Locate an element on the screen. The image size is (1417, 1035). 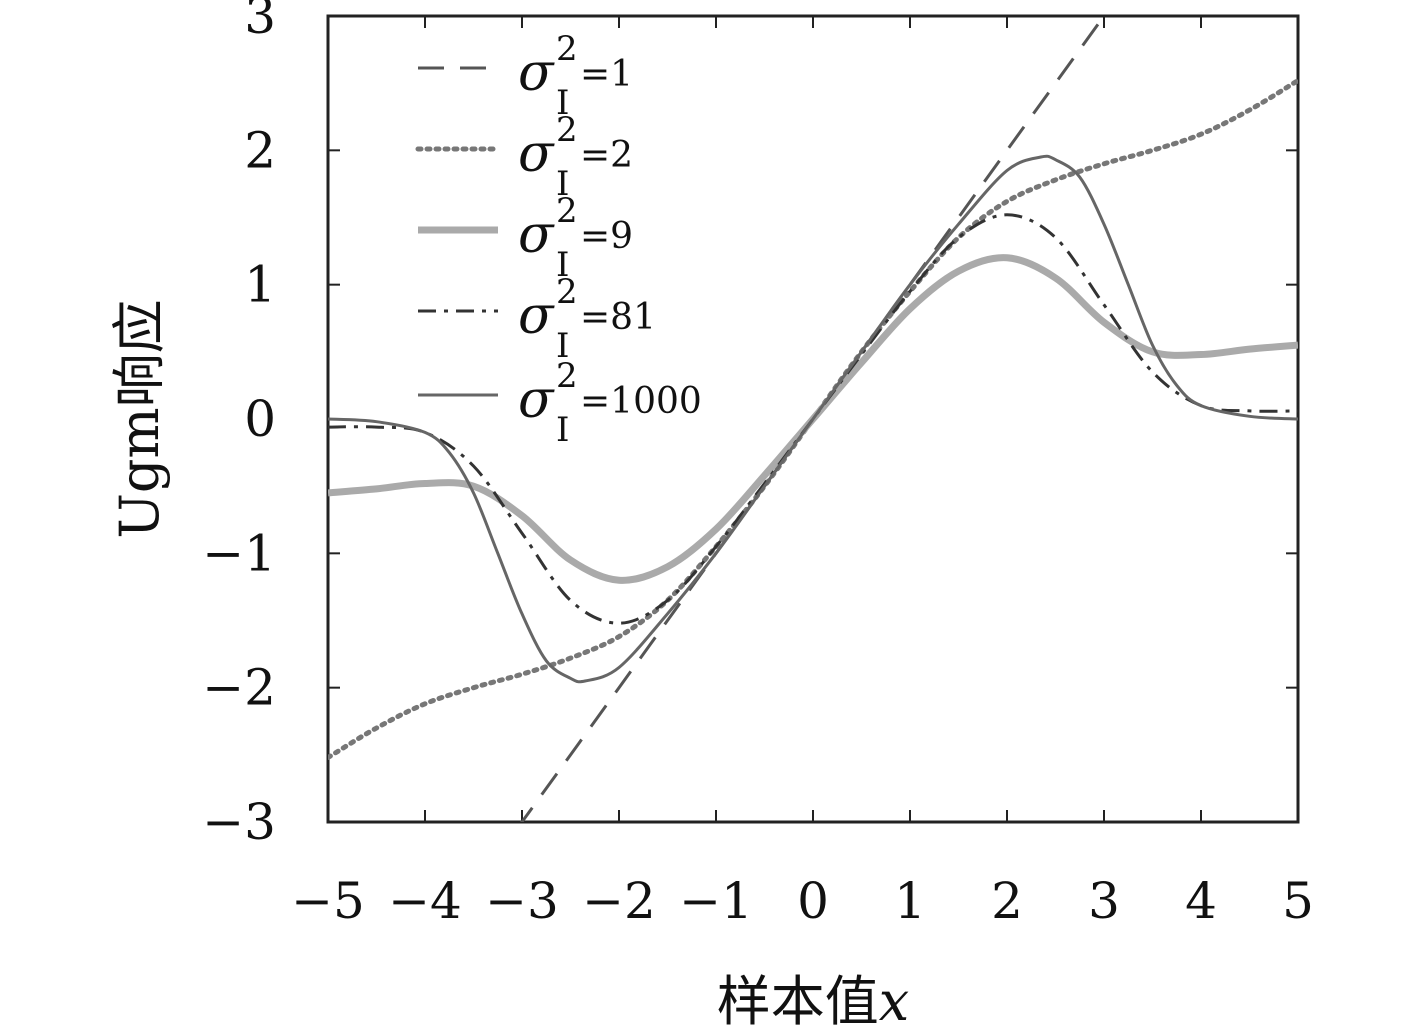
y-tick-label: 2 is located at coordinates (260, 150).